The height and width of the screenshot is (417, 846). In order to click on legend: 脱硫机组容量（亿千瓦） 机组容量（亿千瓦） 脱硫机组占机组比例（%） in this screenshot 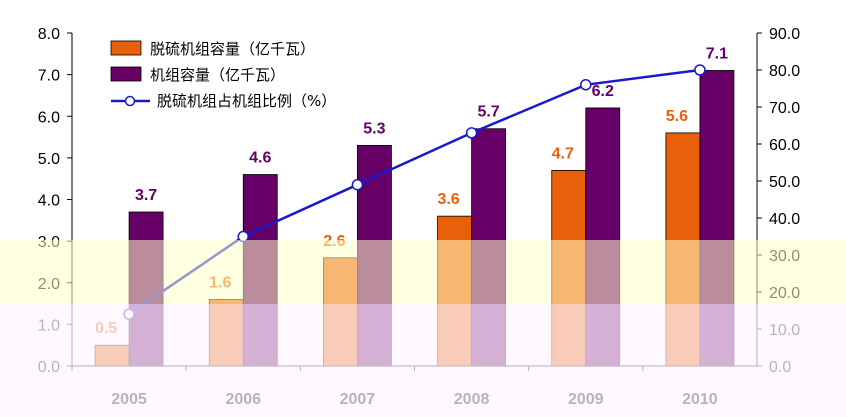, I will do `click(223, 75)`.